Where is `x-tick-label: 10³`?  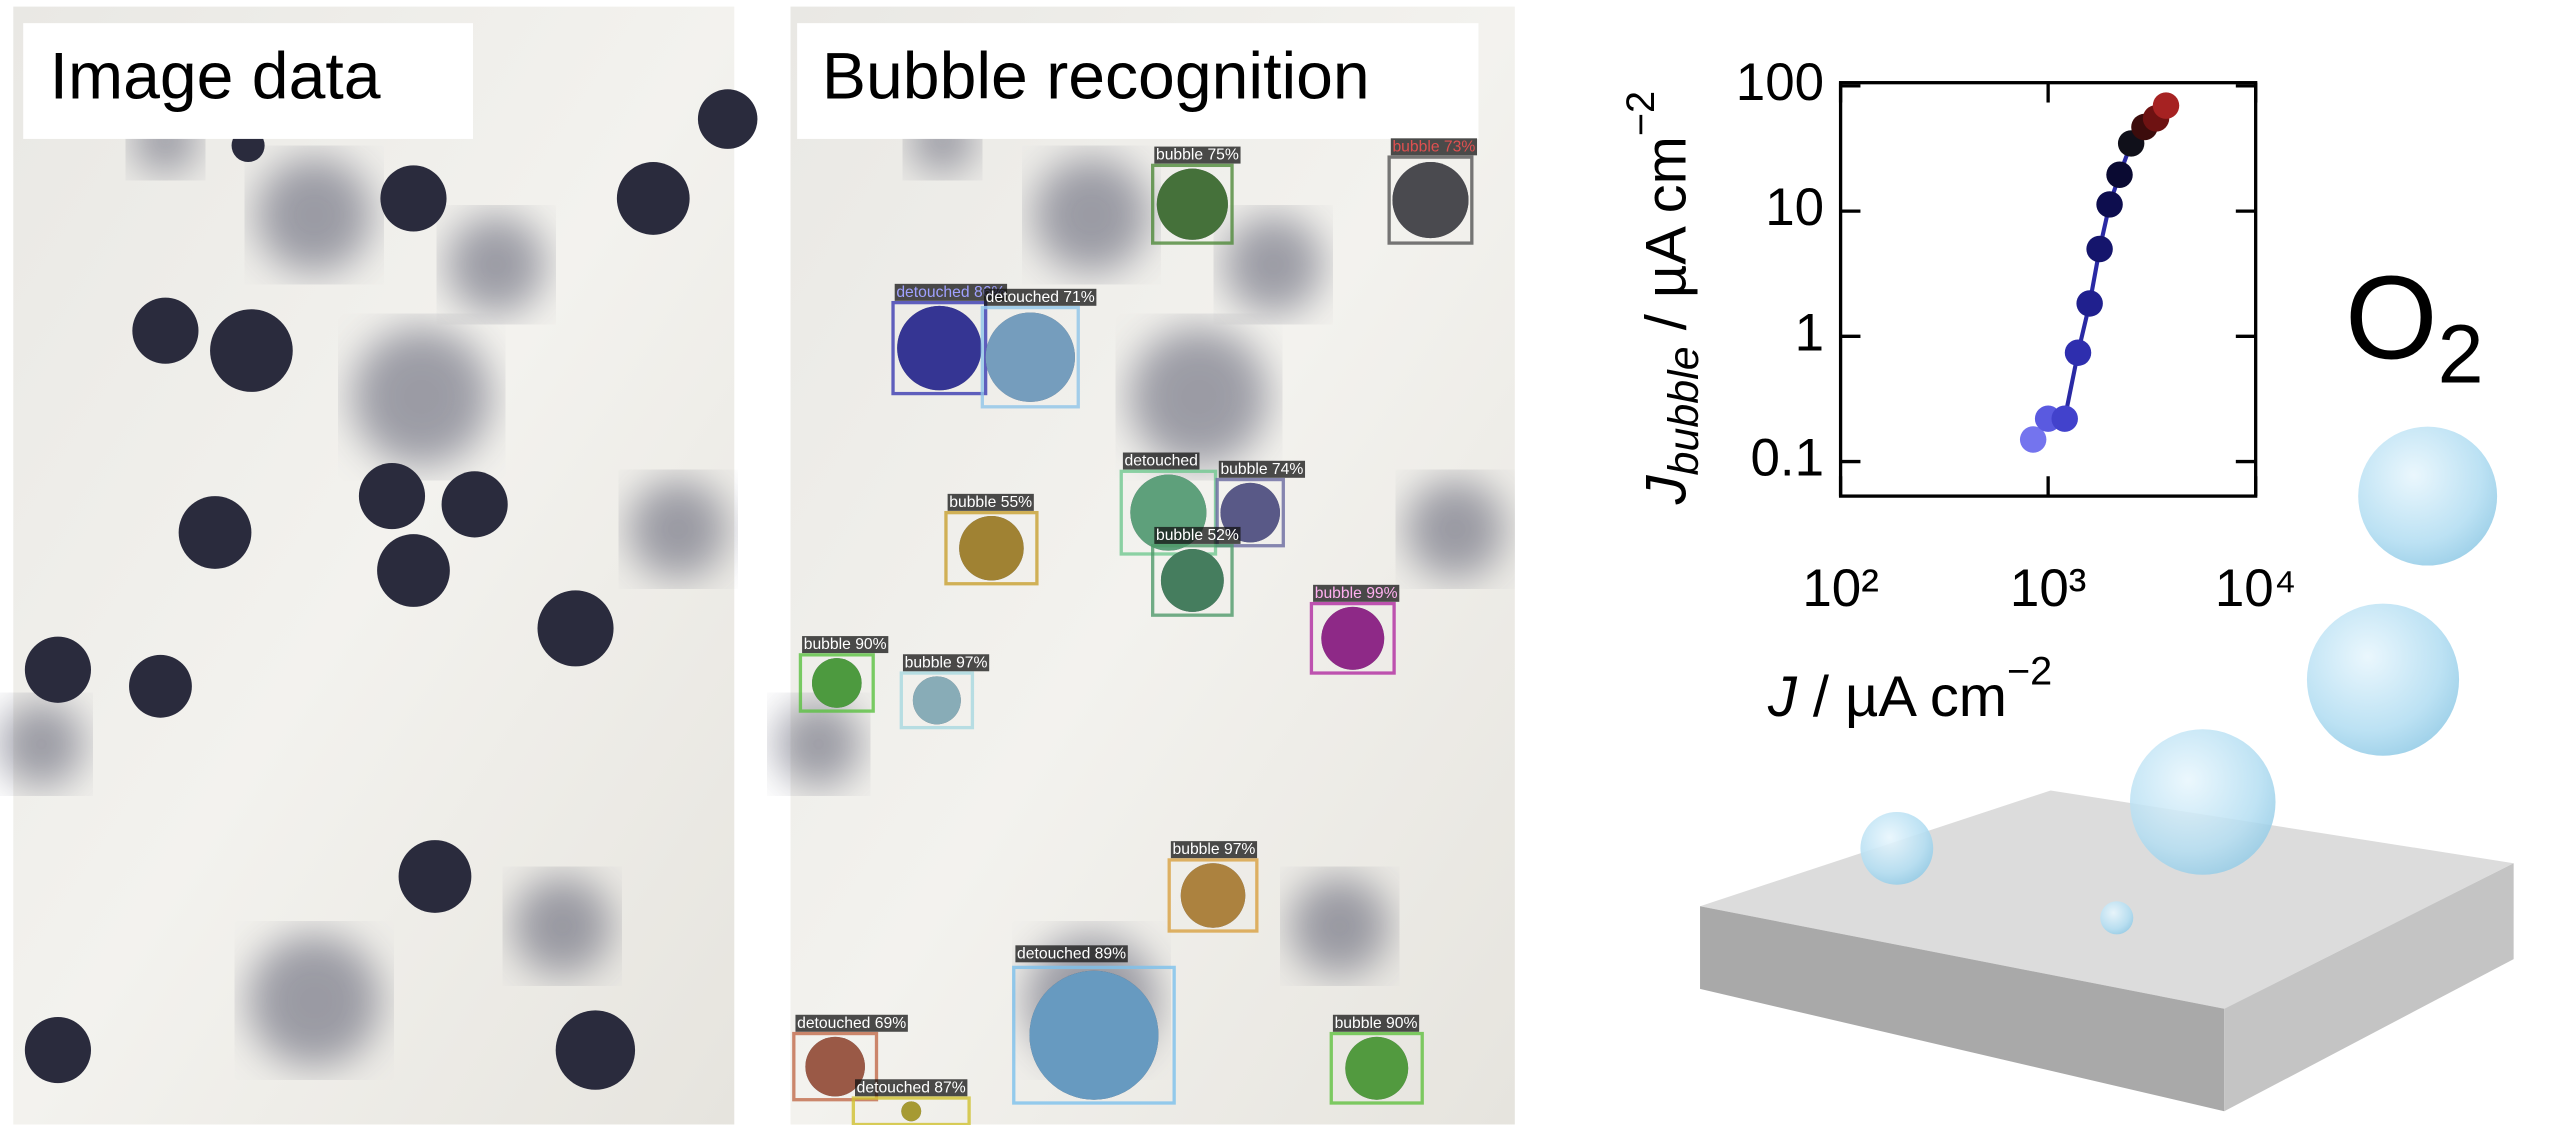
x-tick-label: 10³ is located at coordinates (2048, 588).